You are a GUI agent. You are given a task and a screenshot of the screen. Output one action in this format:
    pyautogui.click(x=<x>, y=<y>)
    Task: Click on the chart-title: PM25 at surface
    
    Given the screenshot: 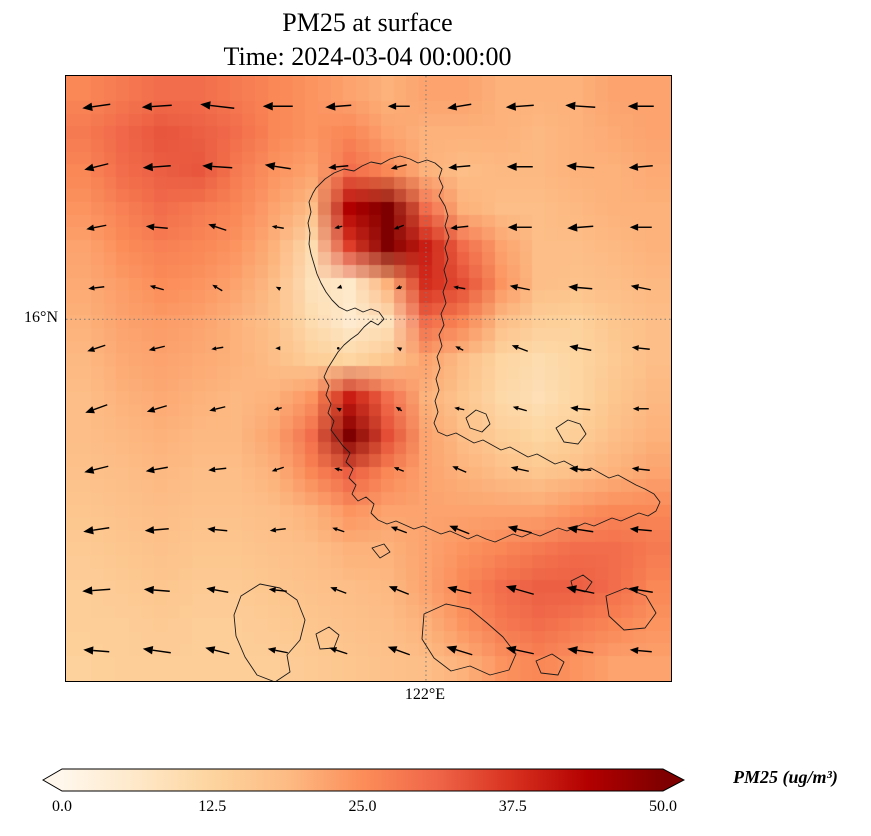 What is the action you would take?
    pyautogui.click(x=367, y=22)
    